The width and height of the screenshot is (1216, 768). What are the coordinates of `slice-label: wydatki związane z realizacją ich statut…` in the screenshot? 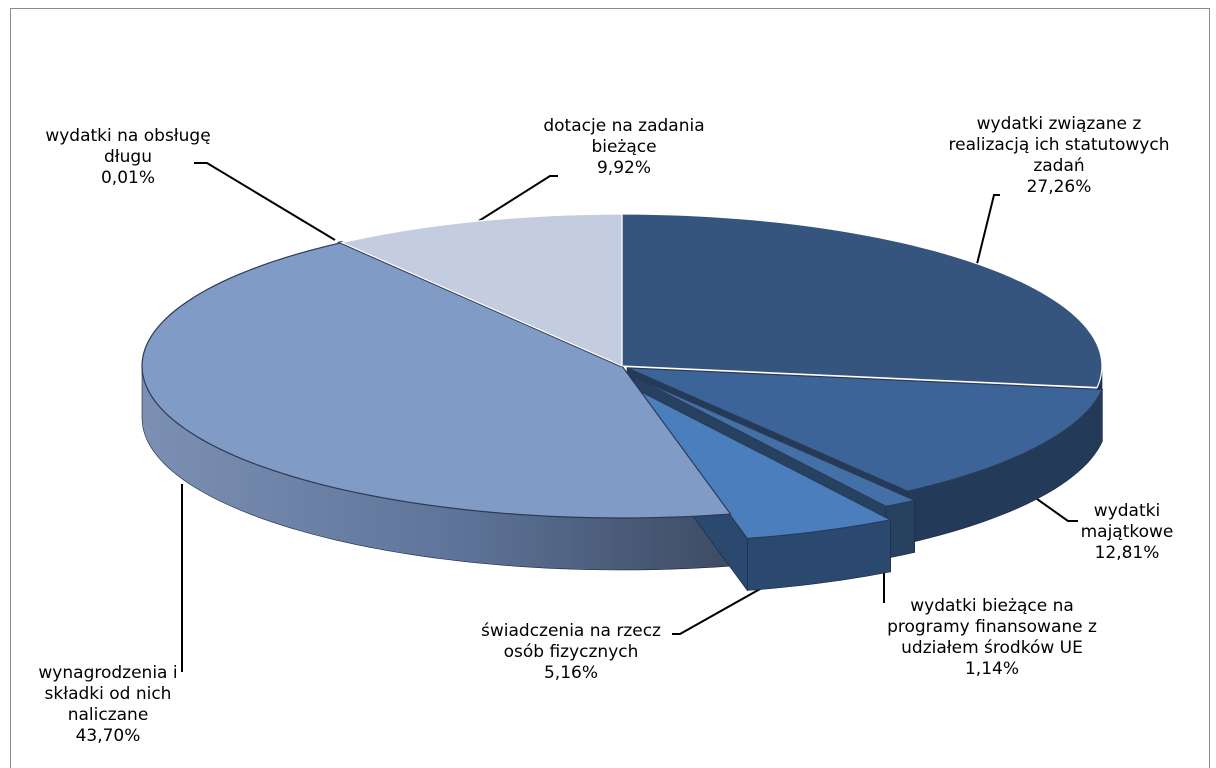 It's located at (1059, 145).